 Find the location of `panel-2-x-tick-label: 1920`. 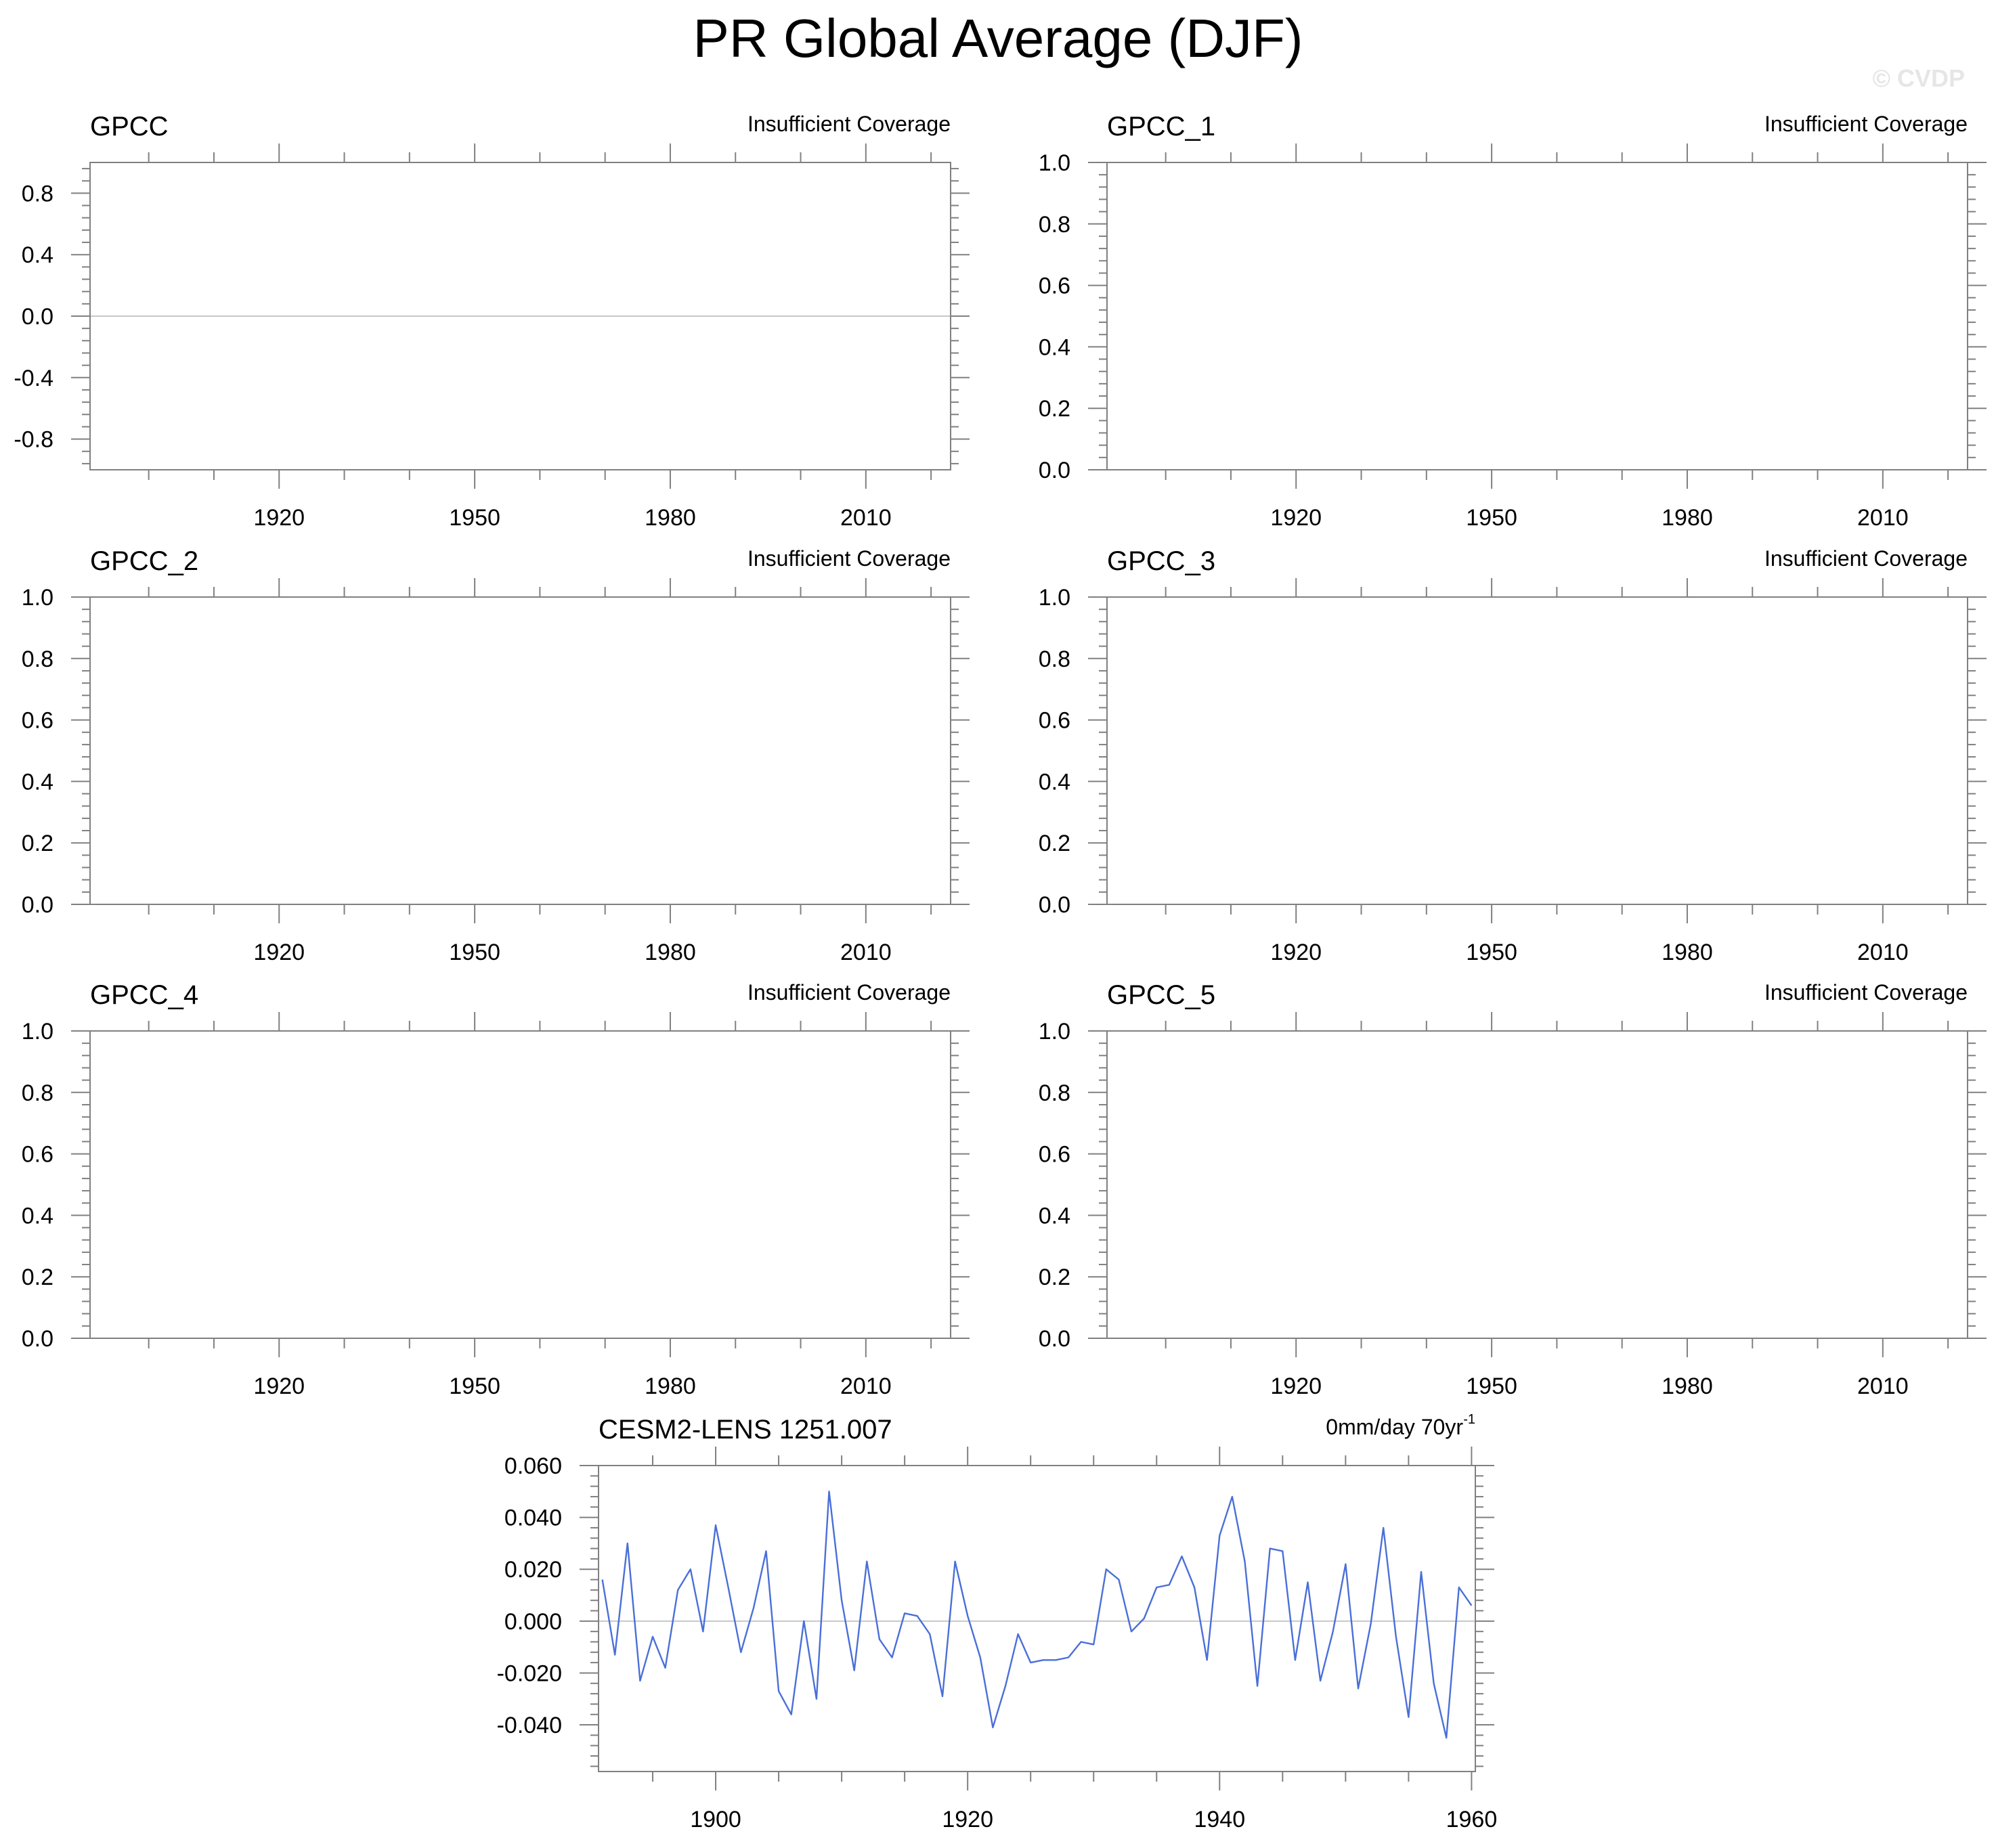

panel-2-x-tick-label: 1920 is located at coordinates (1296, 518).